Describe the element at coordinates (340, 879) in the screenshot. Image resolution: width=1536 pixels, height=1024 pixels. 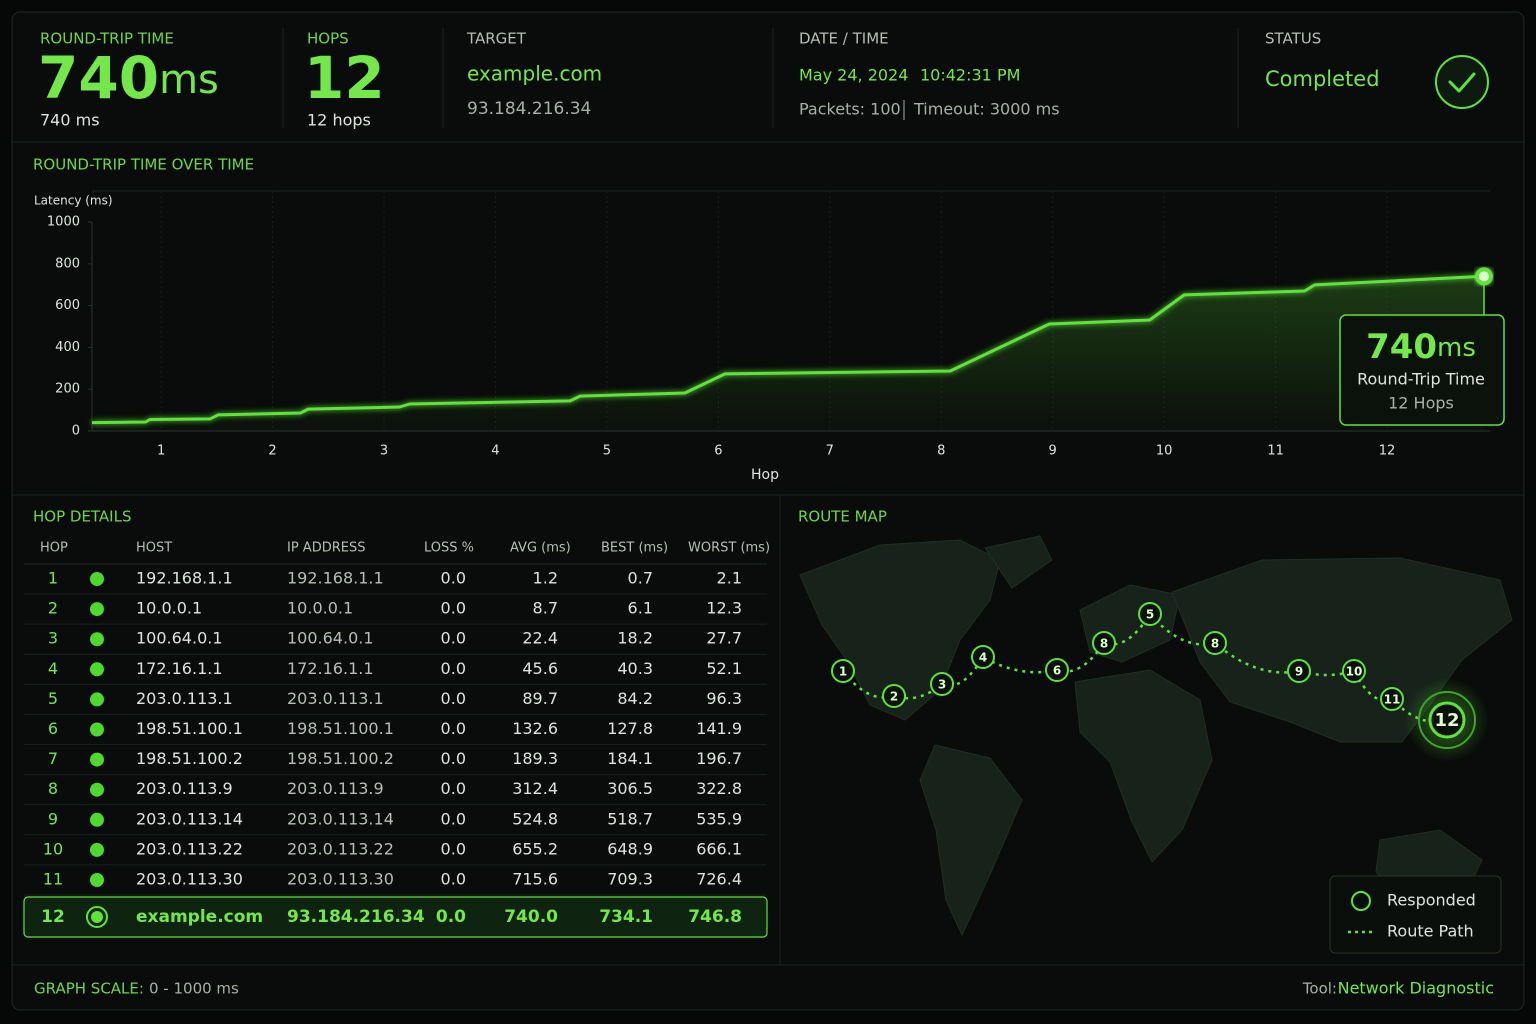
I see `cell: 203.0.113.30` at that location.